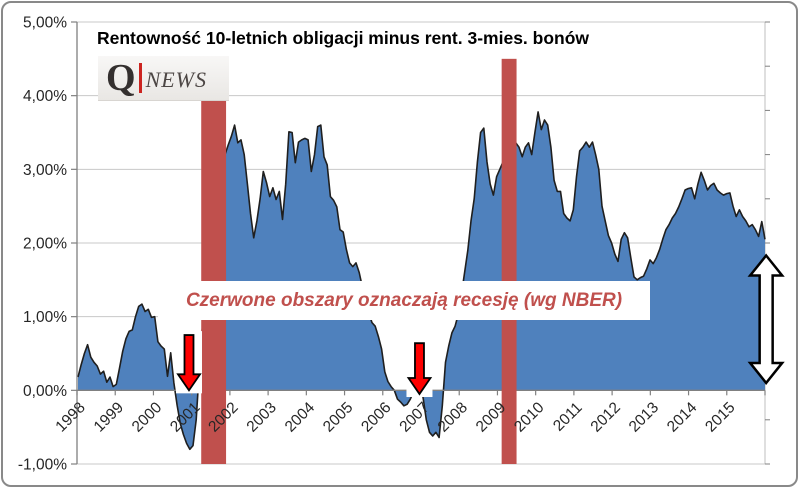 The image size is (800, 489). What do you see at coordinates (682, 417) in the screenshot?
I see `x-tick-label: 2014` at bounding box center [682, 417].